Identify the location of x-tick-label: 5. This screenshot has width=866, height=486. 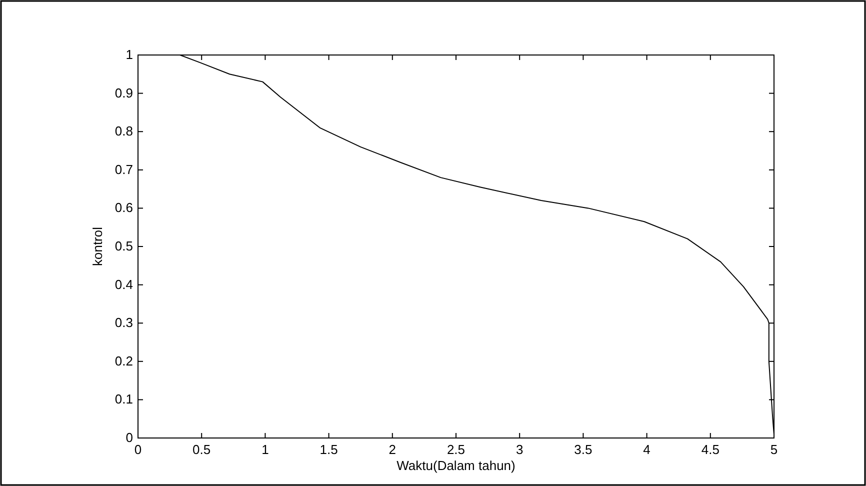
(774, 449).